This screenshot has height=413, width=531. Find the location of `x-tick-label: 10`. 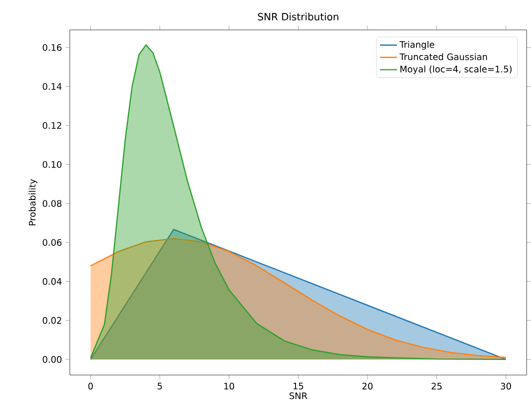

x-tick-label: 10 is located at coordinates (229, 386).